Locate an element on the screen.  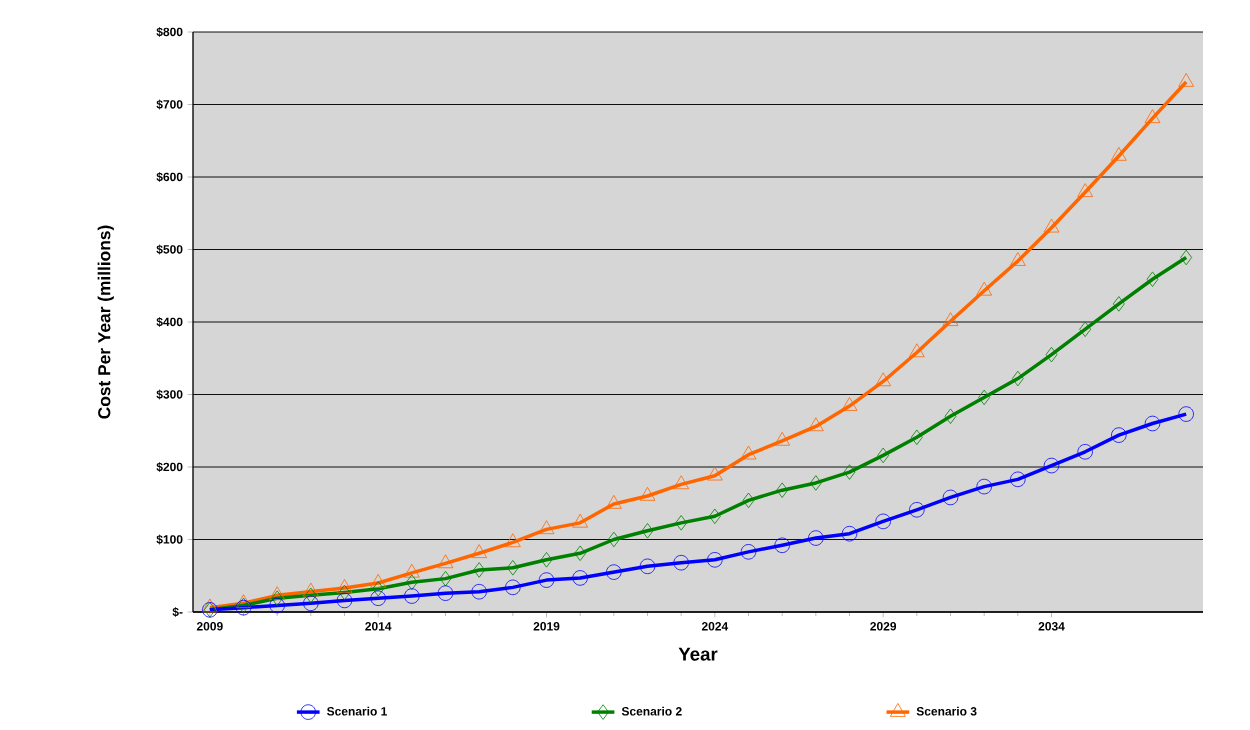
y-tick-label: $700 is located at coordinates (169, 104).